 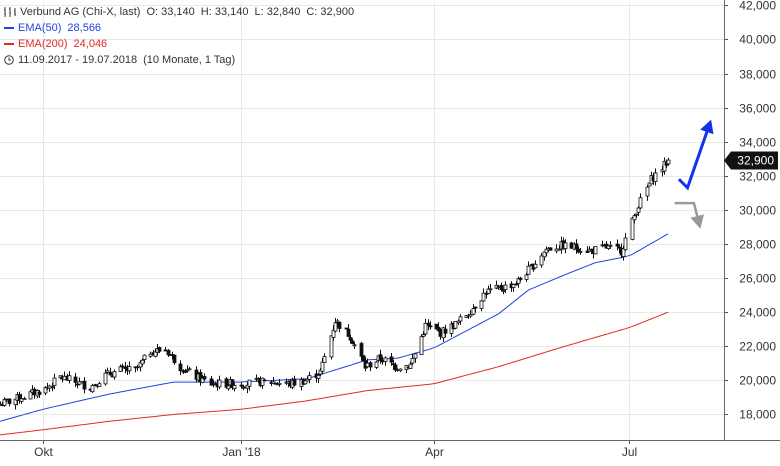 I want to click on low-value: L: 32,840, so click(x=277, y=12).